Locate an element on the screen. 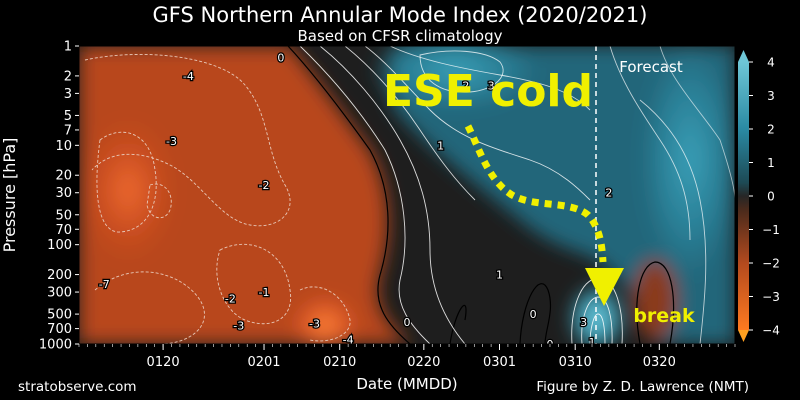  y-tick-label: 1 is located at coordinates (68, 47).